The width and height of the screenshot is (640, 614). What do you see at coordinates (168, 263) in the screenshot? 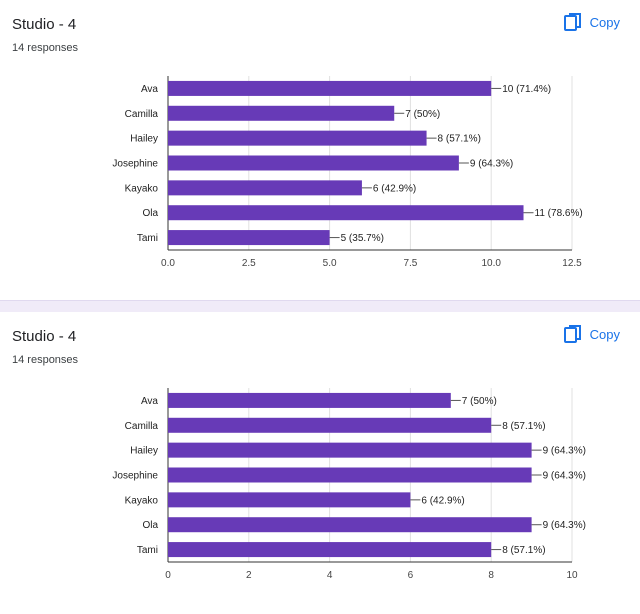
I see `x-tick-label: 0.0` at bounding box center [168, 263].